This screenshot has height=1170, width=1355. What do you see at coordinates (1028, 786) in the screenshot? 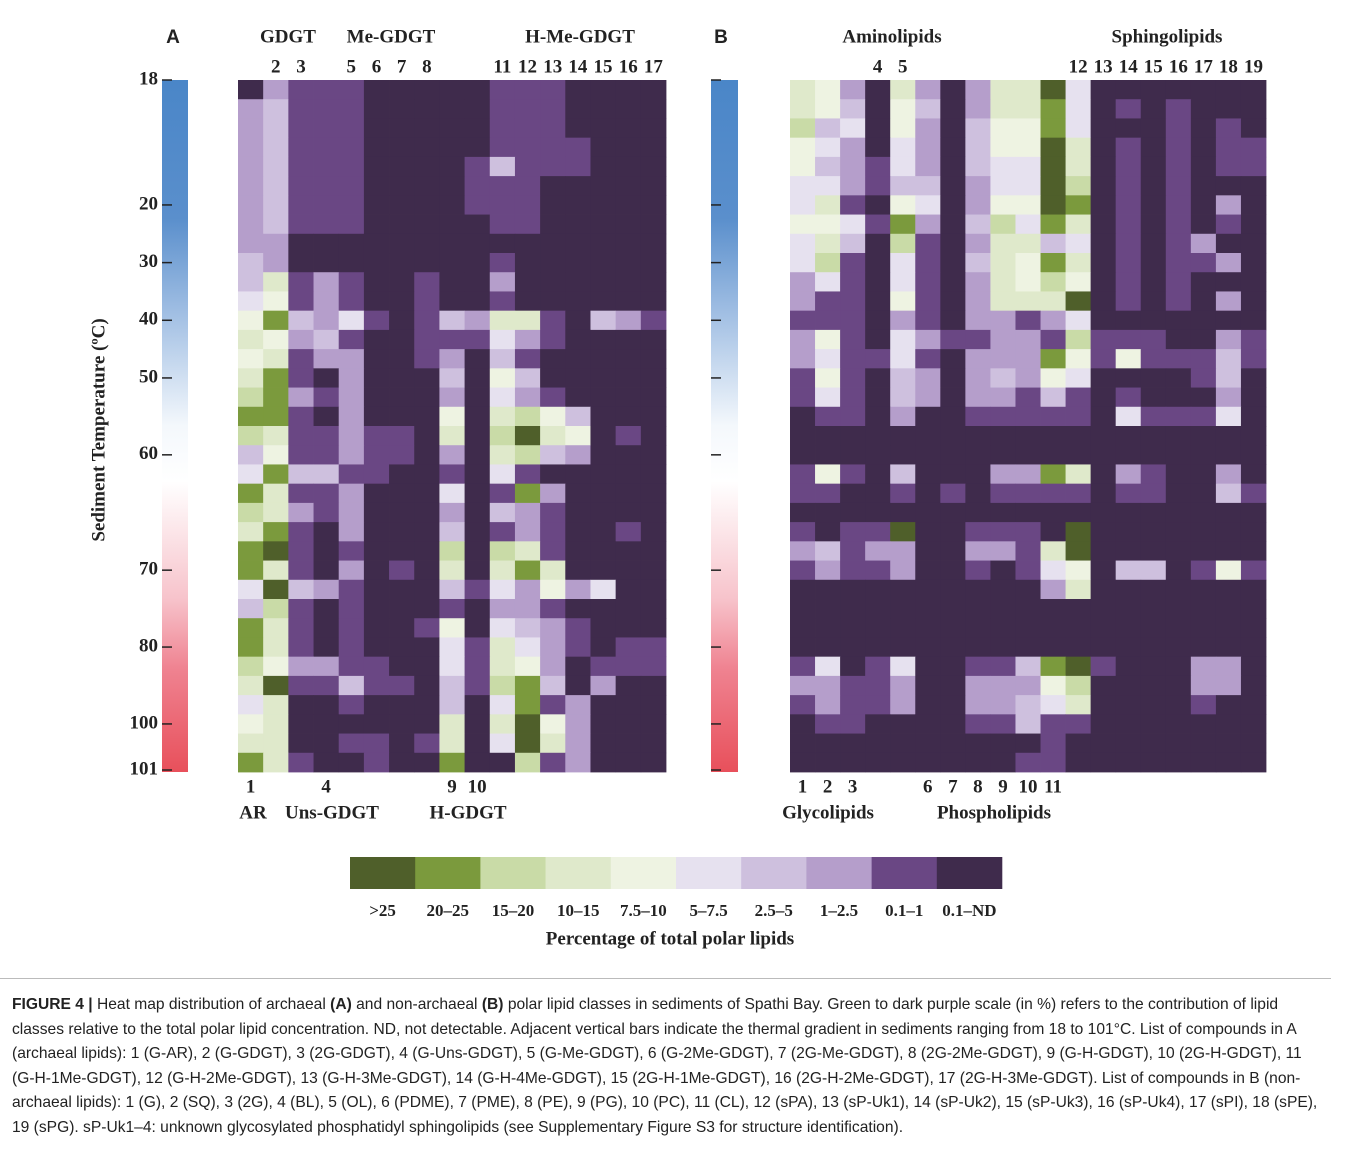
I see `column-label: 10` at bounding box center [1028, 786].